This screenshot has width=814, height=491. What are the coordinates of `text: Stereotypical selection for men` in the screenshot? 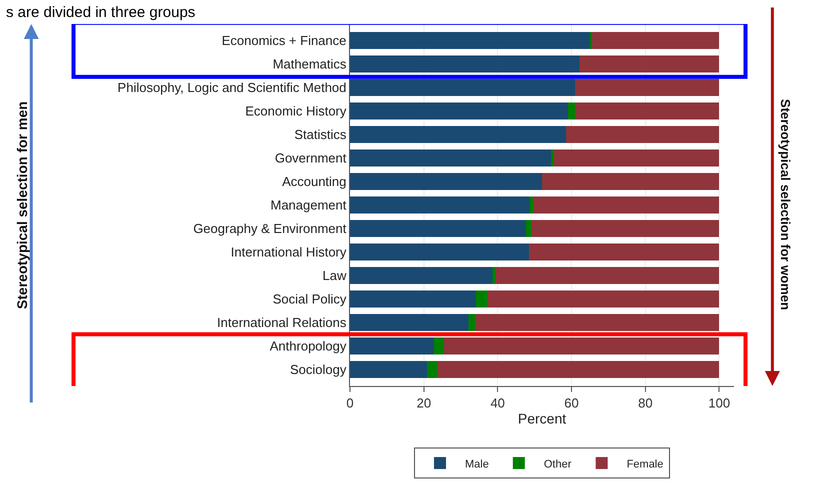 It's located at (22, 205).